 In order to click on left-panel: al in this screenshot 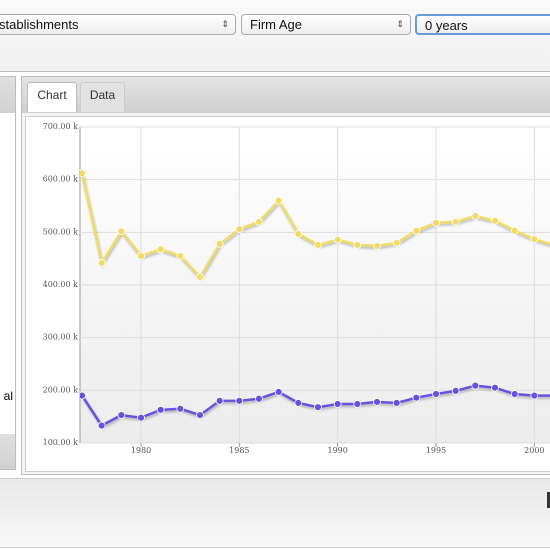, I will do `click(8, 273)`.